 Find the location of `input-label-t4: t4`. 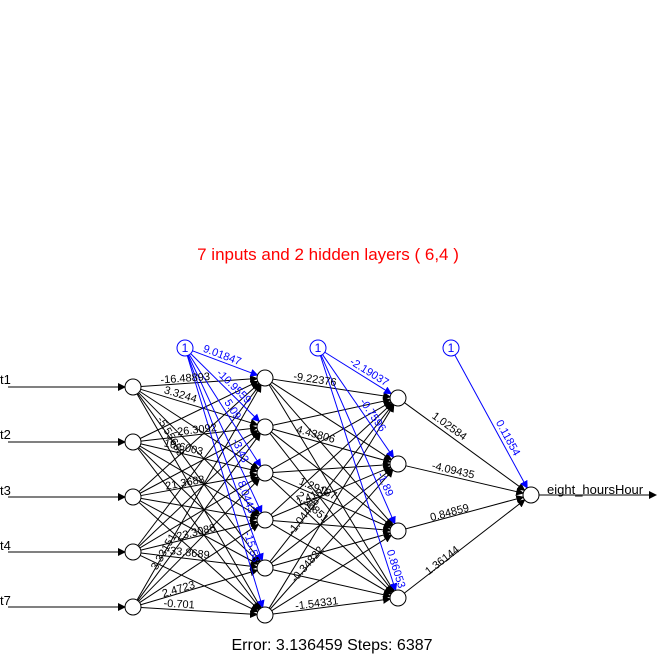

input-label-t4: t4 is located at coordinates (5, 545).